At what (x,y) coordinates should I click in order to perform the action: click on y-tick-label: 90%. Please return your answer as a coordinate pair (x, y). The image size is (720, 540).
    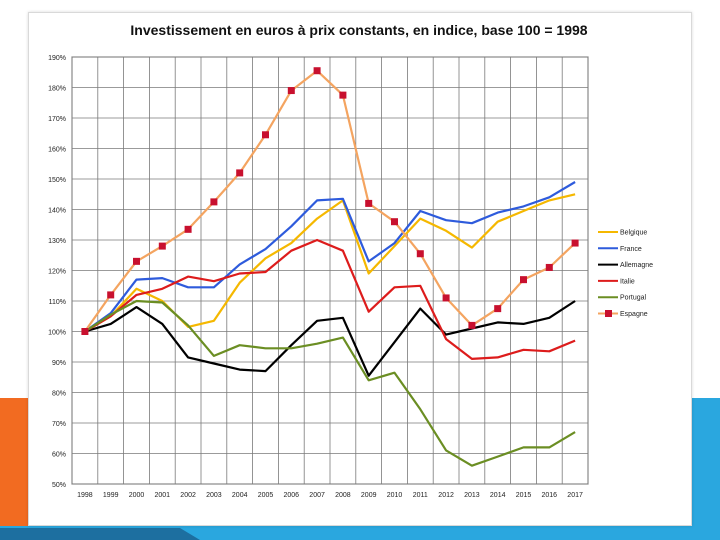
    Looking at the image, I should click on (59, 363).